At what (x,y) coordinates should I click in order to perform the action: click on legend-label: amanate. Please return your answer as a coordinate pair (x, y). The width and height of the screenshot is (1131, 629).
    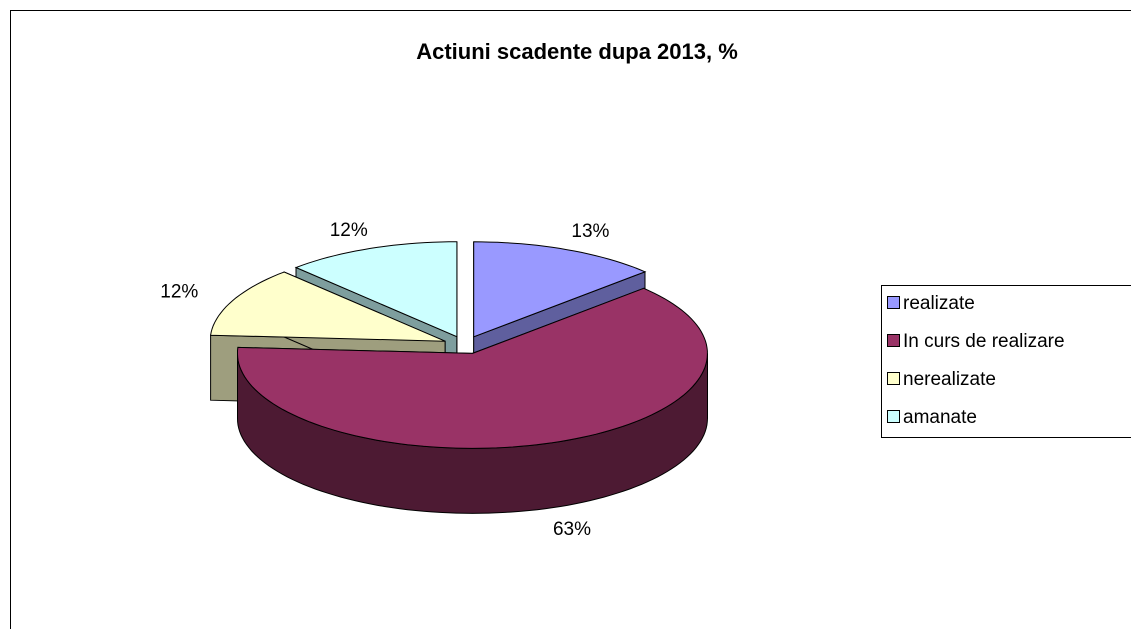
    Looking at the image, I should click on (940, 417).